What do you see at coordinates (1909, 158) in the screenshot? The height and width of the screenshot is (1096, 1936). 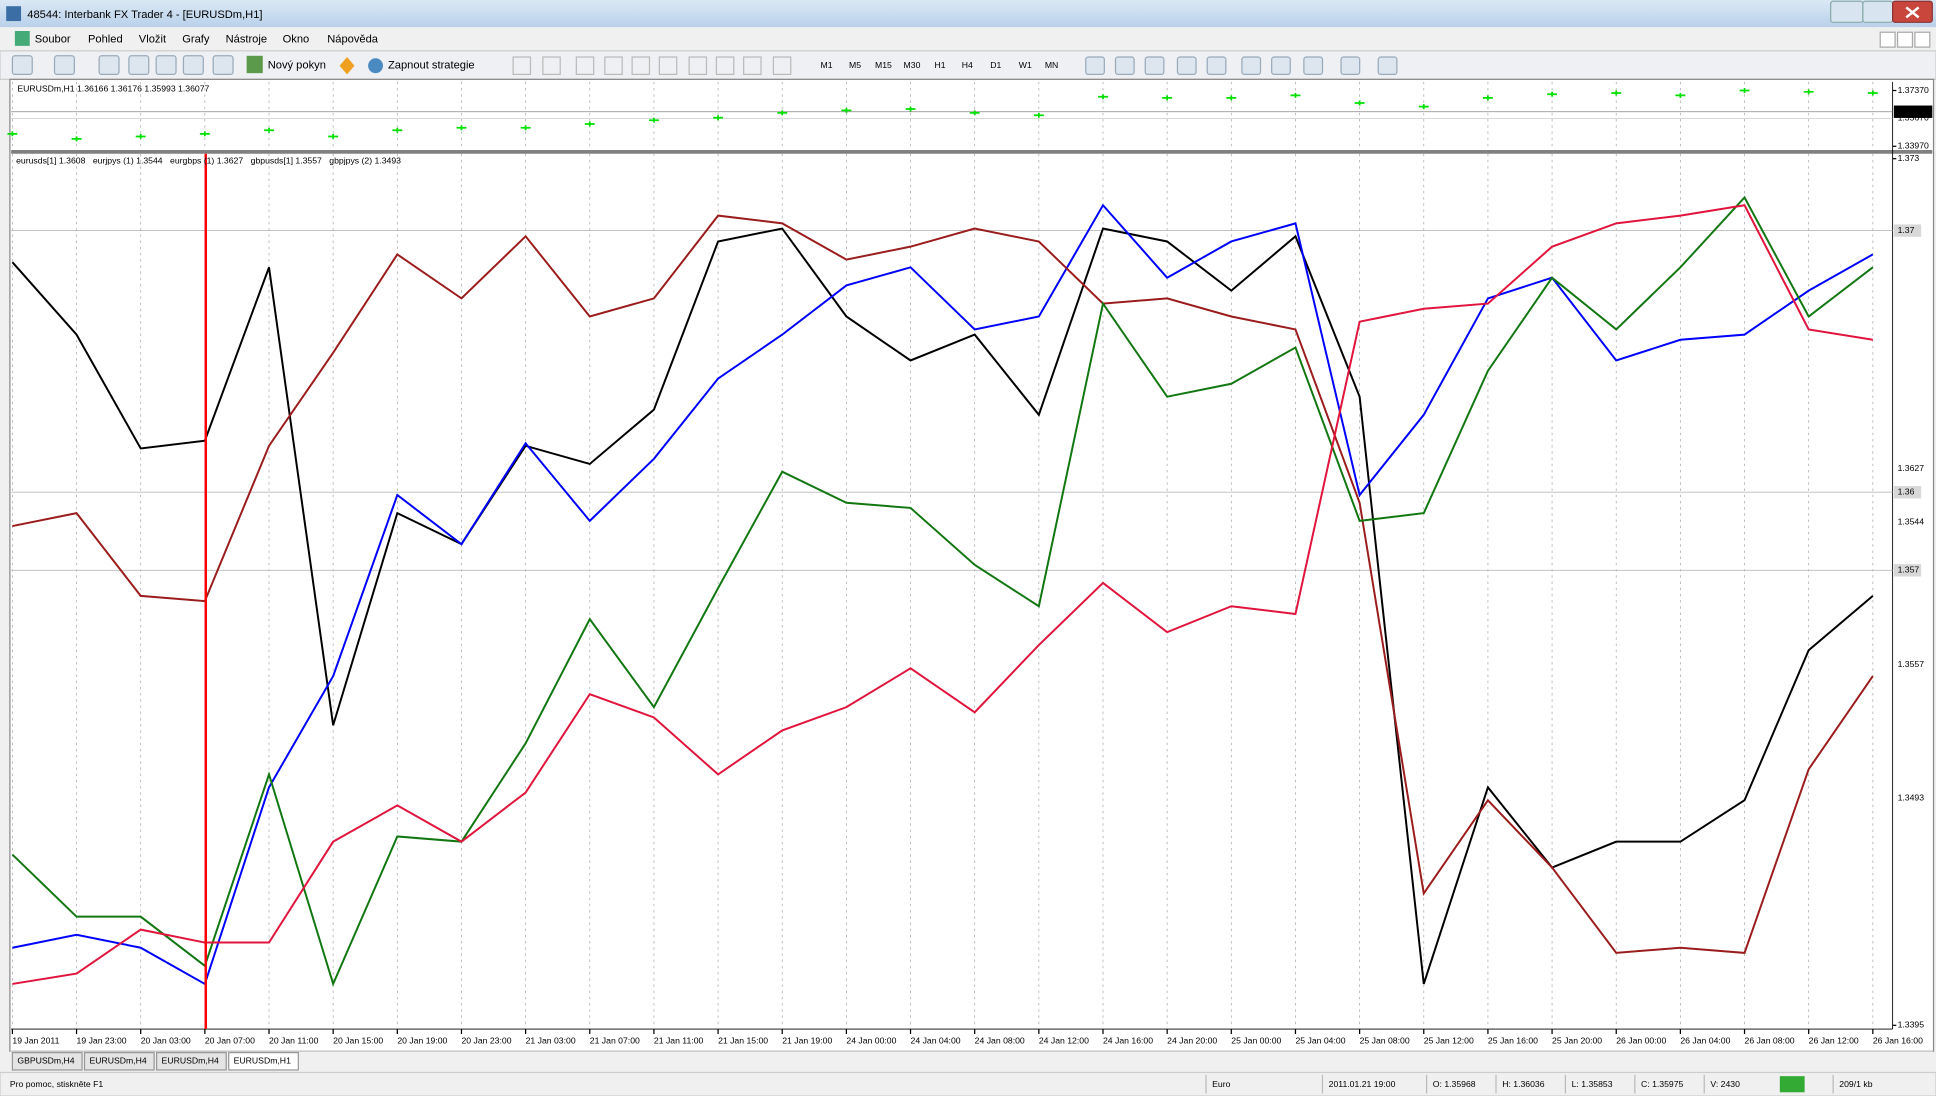 I see `y-tick-label: 1.373` at bounding box center [1909, 158].